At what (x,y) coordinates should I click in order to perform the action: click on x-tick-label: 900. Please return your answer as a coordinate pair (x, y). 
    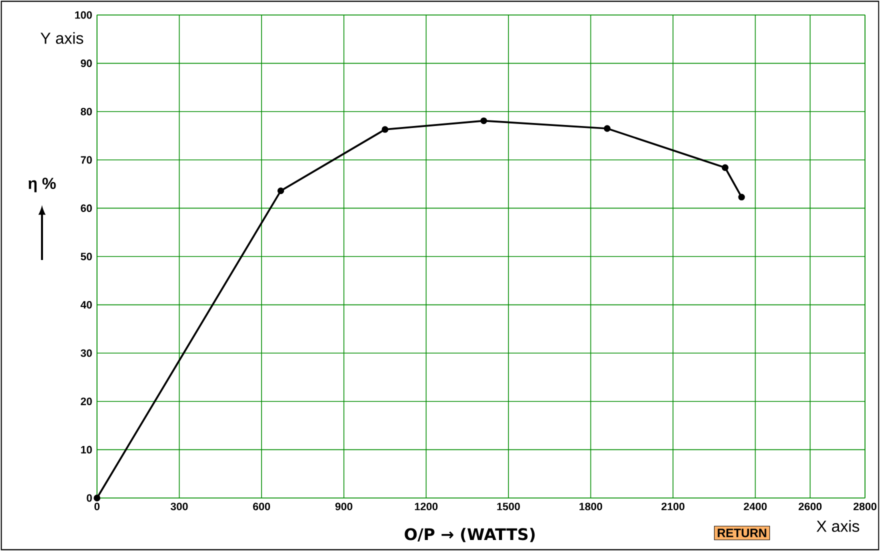
    Looking at the image, I should click on (343, 506).